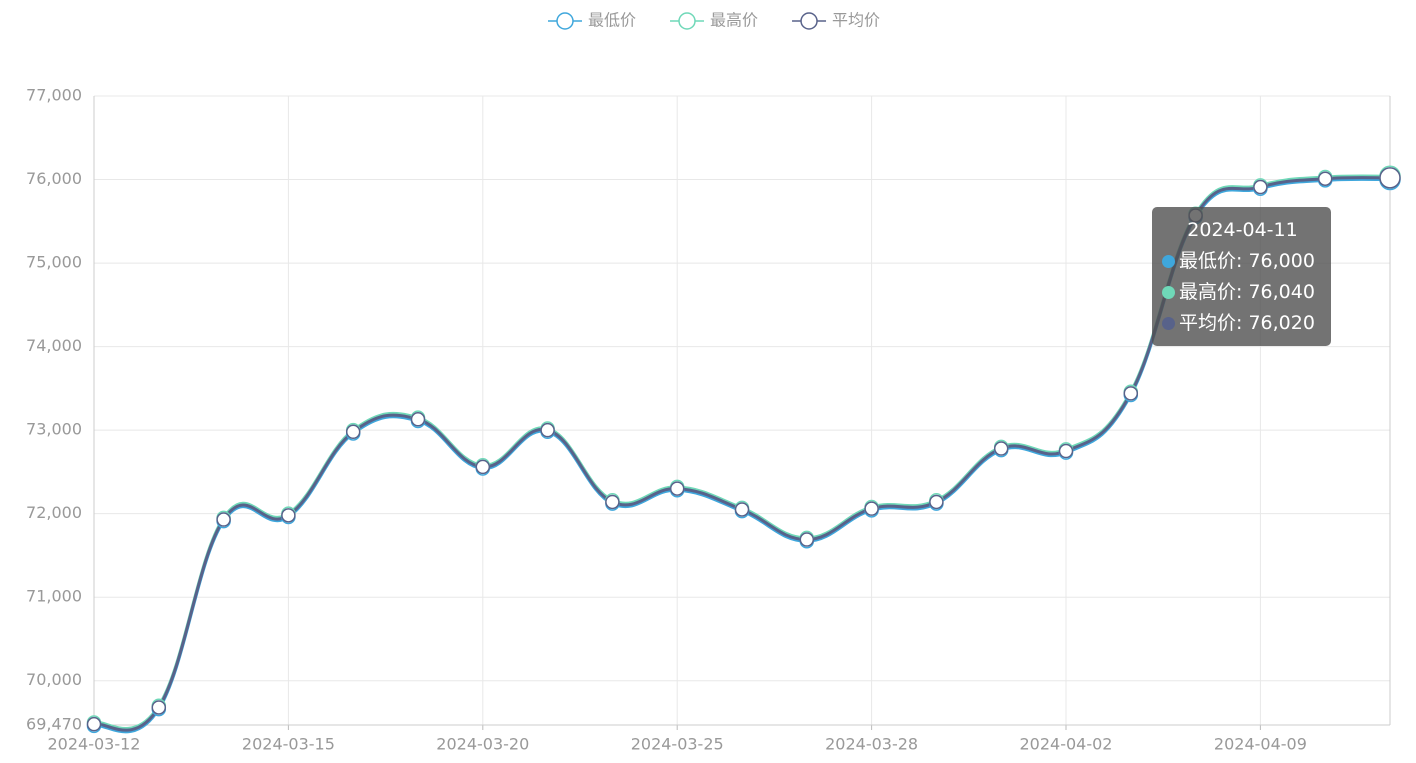 The image size is (1416, 763). Describe the element at coordinates (1247, 323) in the screenshot. I see `tooltip-text: 平均价: 76,020` at that location.